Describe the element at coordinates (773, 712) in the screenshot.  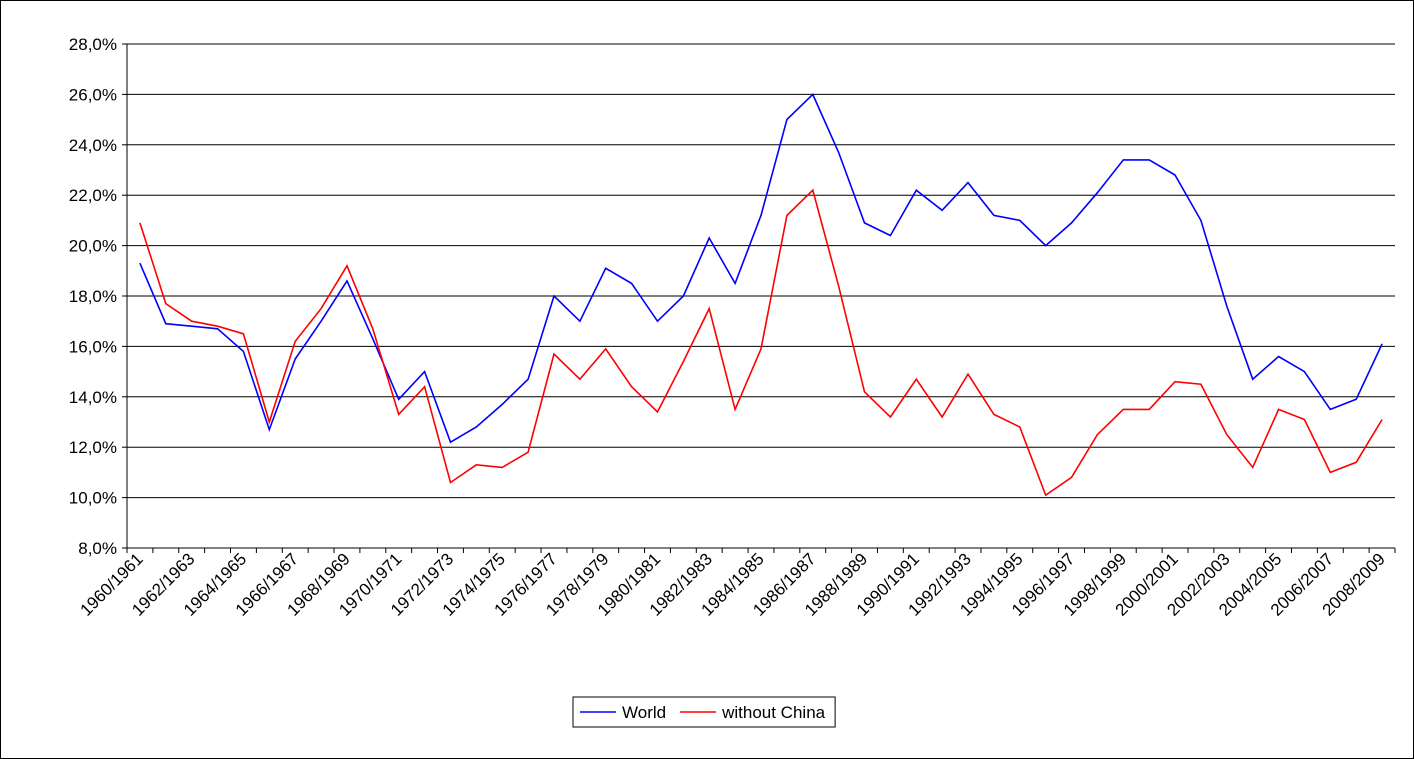
I see `legend-label: without China` at that location.